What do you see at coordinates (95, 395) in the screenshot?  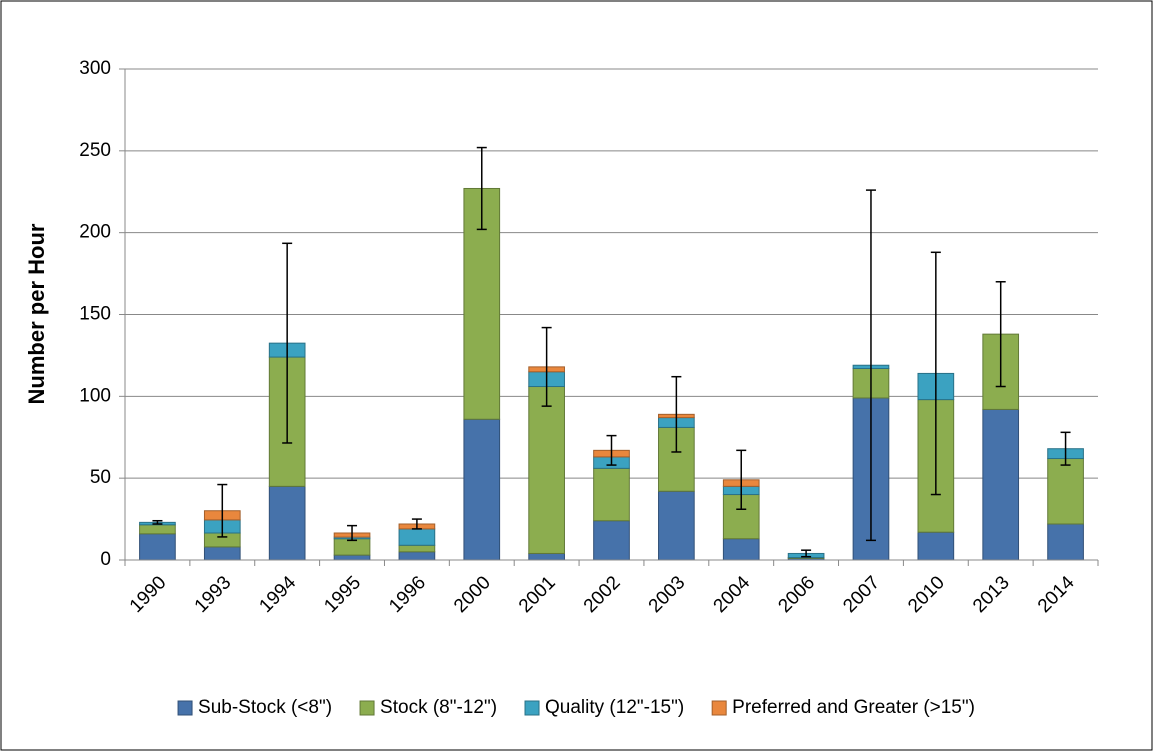 I see `y-tick-label: 100` at bounding box center [95, 395].